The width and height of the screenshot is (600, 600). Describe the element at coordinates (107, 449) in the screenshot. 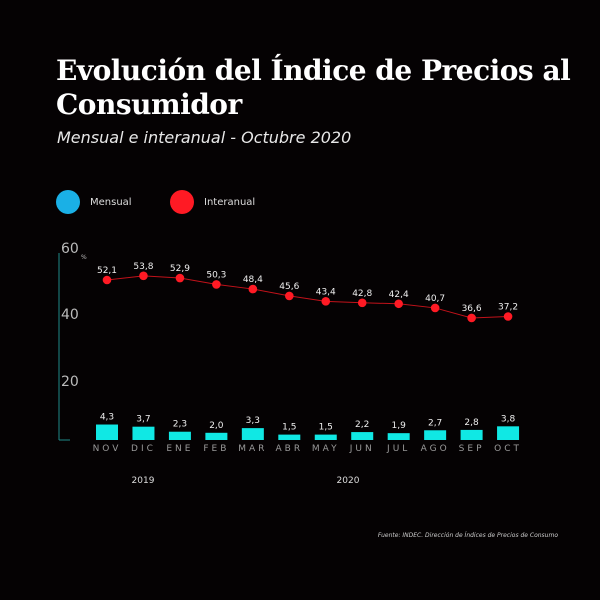

I see `x-tick-label: NOV` at that location.